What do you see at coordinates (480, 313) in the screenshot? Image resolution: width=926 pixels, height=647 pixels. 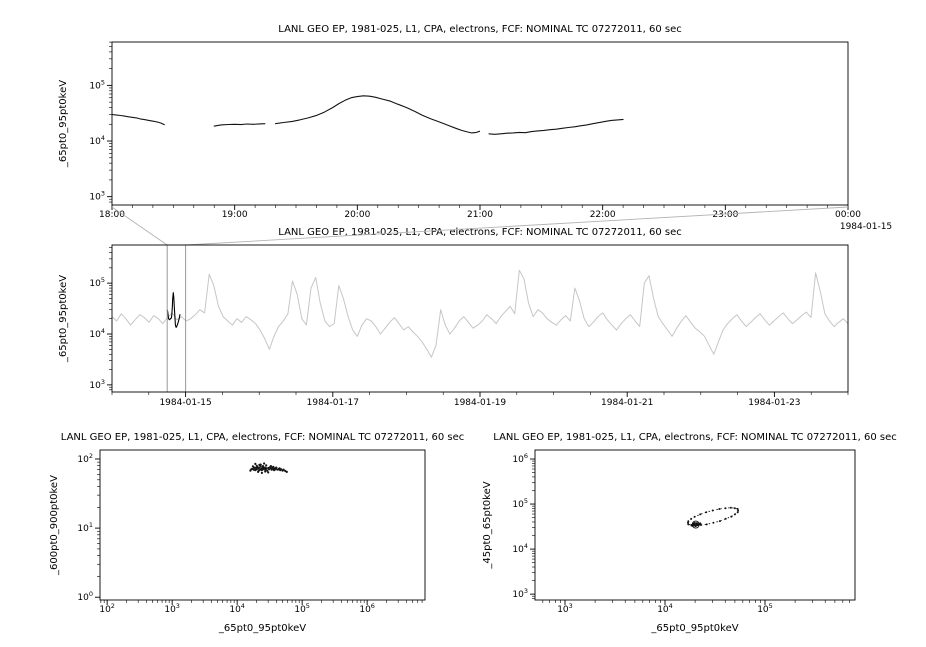 I see `context-flux-series` at bounding box center [480, 313].